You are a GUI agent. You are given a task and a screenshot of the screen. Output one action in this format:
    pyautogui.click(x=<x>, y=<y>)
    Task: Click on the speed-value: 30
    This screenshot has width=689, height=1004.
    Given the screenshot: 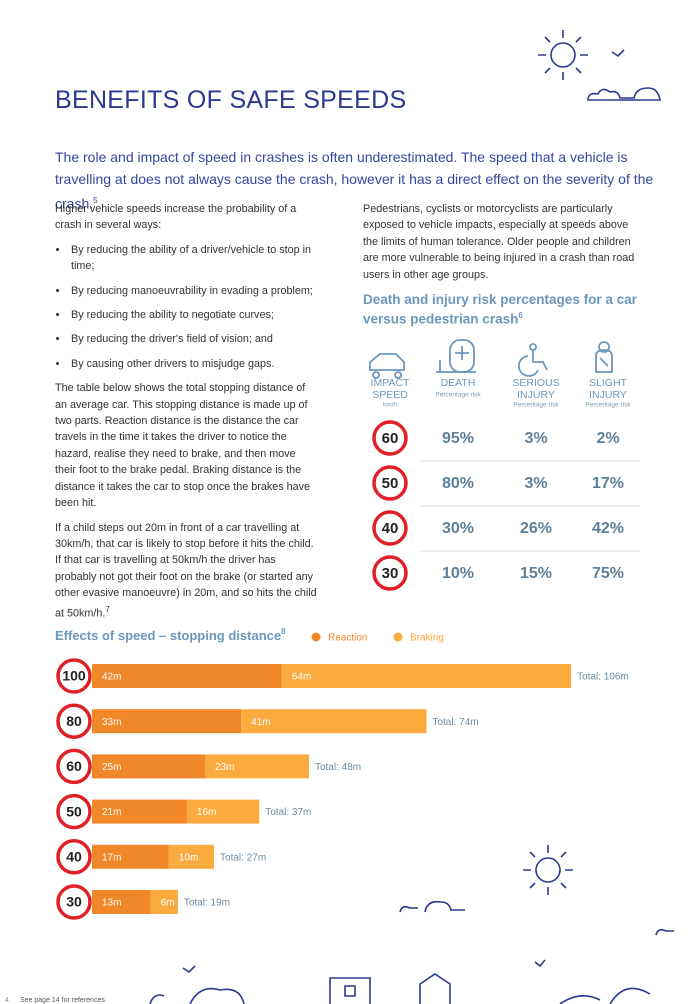 What is the action you would take?
    pyautogui.click(x=390, y=573)
    